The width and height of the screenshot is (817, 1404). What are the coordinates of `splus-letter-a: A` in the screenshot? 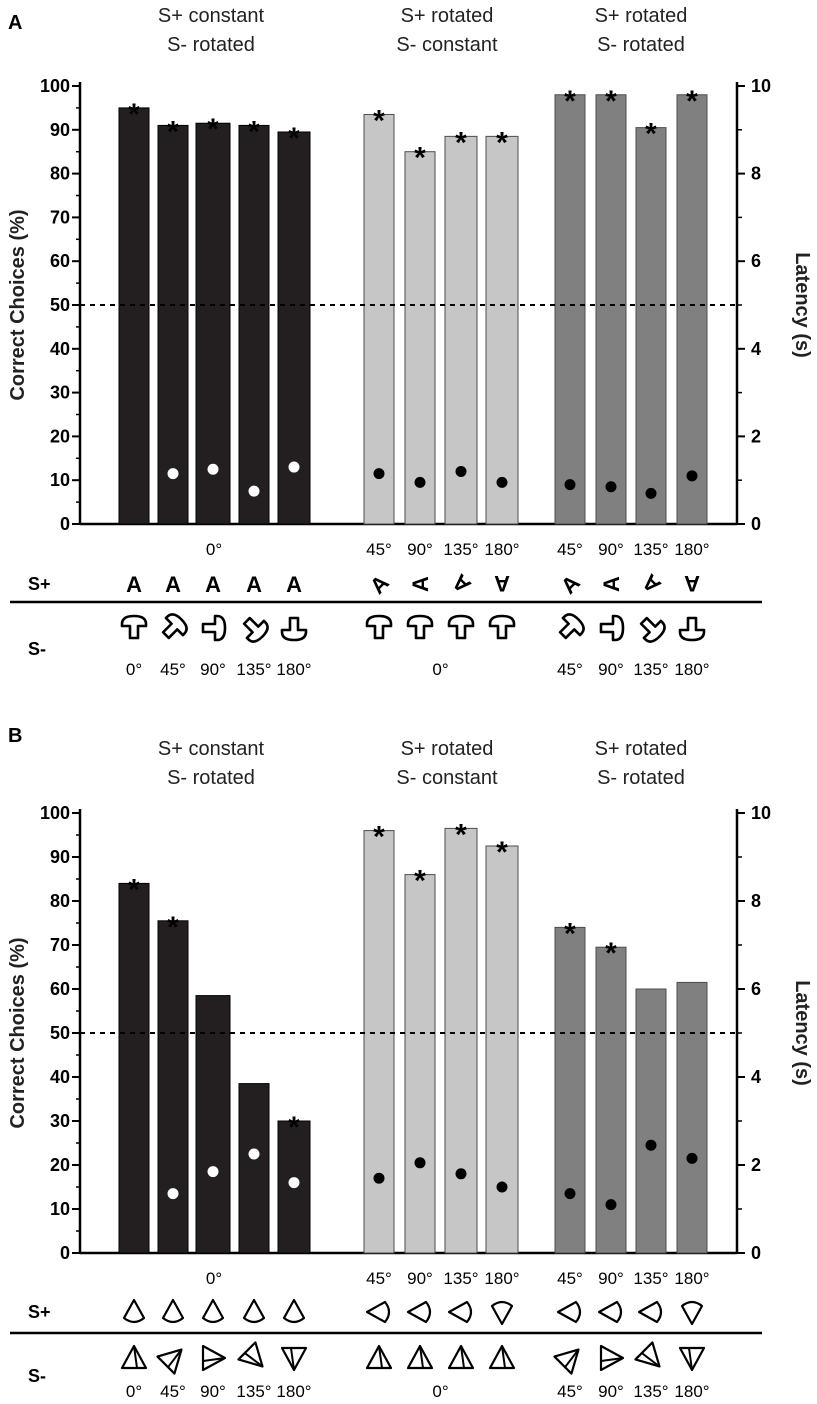 It's located at (213, 584).